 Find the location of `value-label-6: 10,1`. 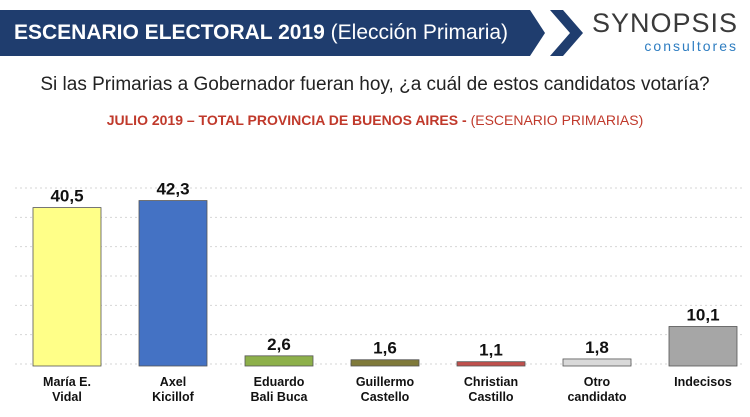

value-label-6: 10,1 is located at coordinates (702, 314).